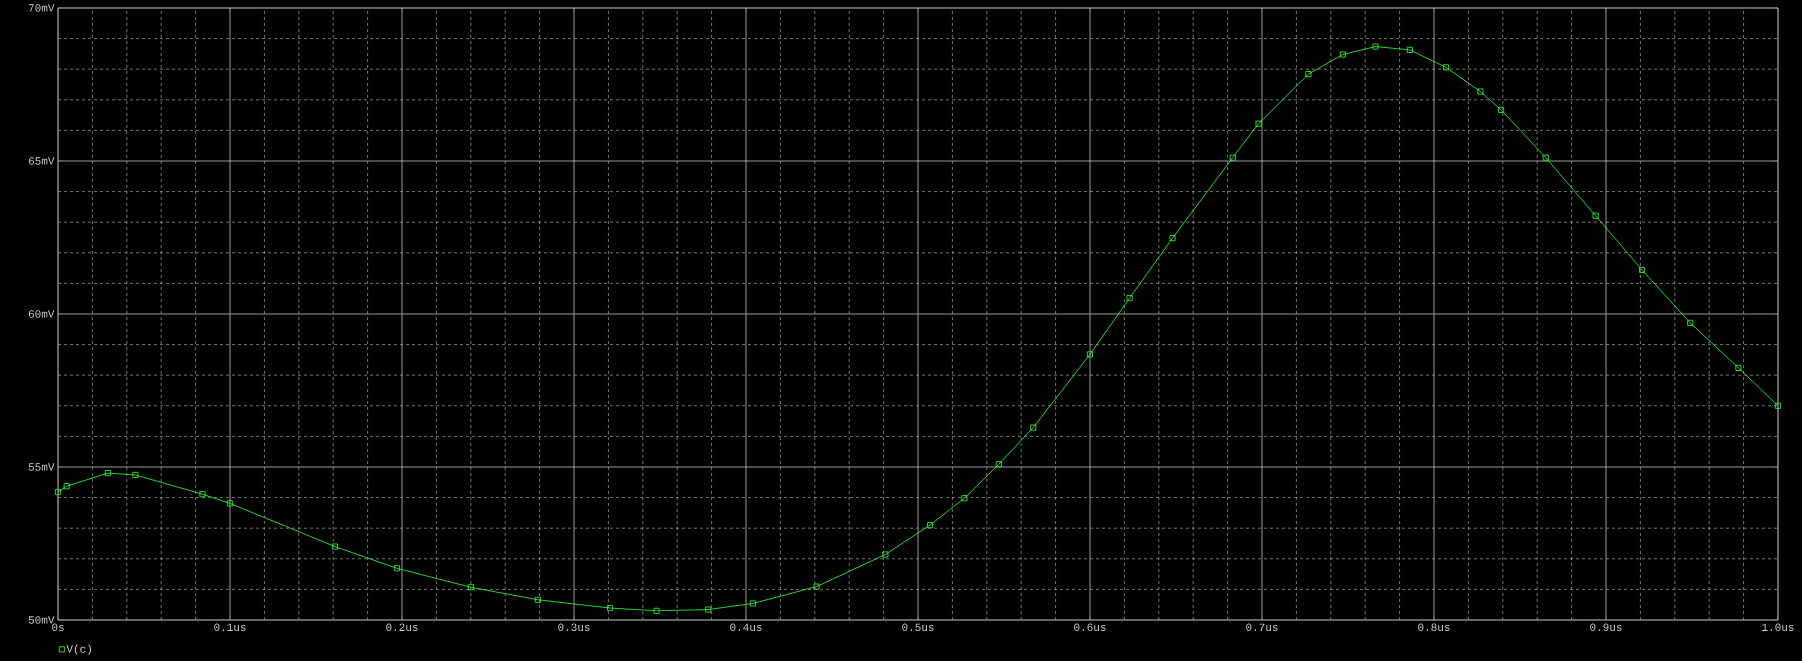 Image resolution: width=1802 pixels, height=661 pixels. Describe the element at coordinates (1434, 627) in the screenshot. I see `x-tick-label: 0.8us` at that location.